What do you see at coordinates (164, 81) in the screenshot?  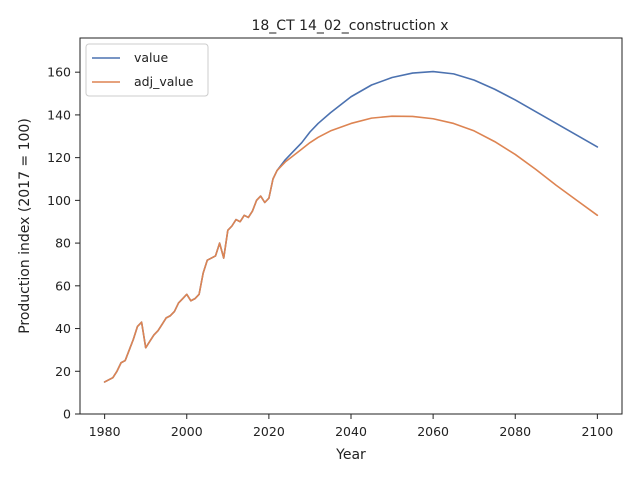 I see `legend-label-adj-value: adj_value` at bounding box center [164, 81].